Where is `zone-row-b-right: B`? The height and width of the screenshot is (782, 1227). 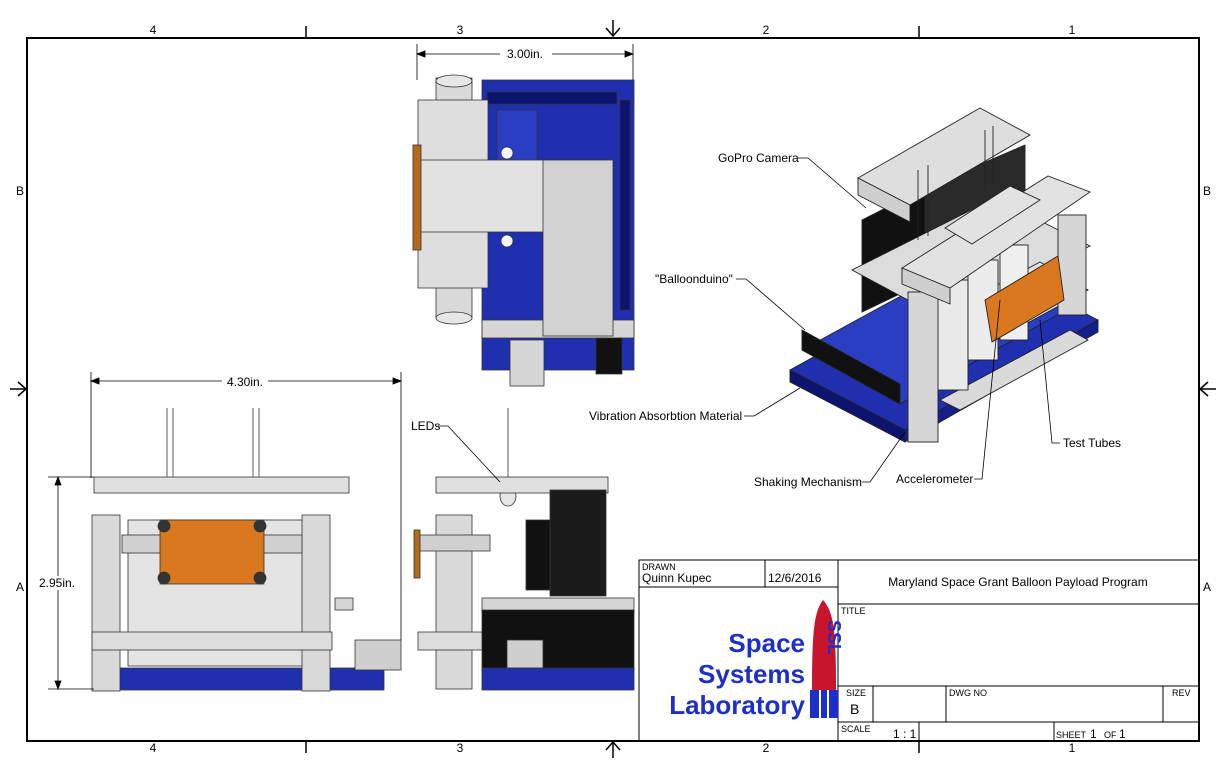 zone-row-b-right: B is located at coordinates (1207, 191).